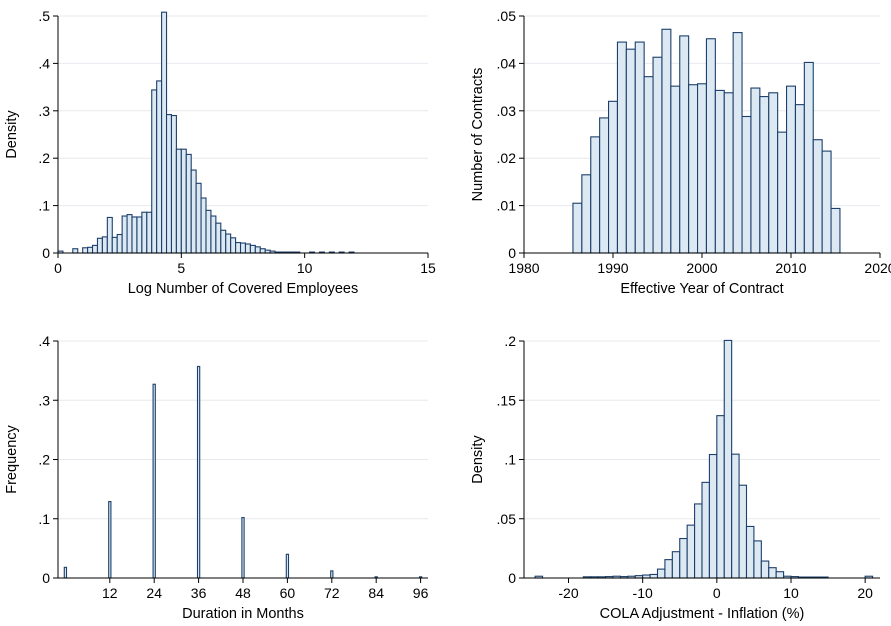 This screenshot has width=891, height=626. What do you see at coordinates (523, 268) in the screenshot?
I see `x-tick-label: 1980` at bounding box center [523, 268].